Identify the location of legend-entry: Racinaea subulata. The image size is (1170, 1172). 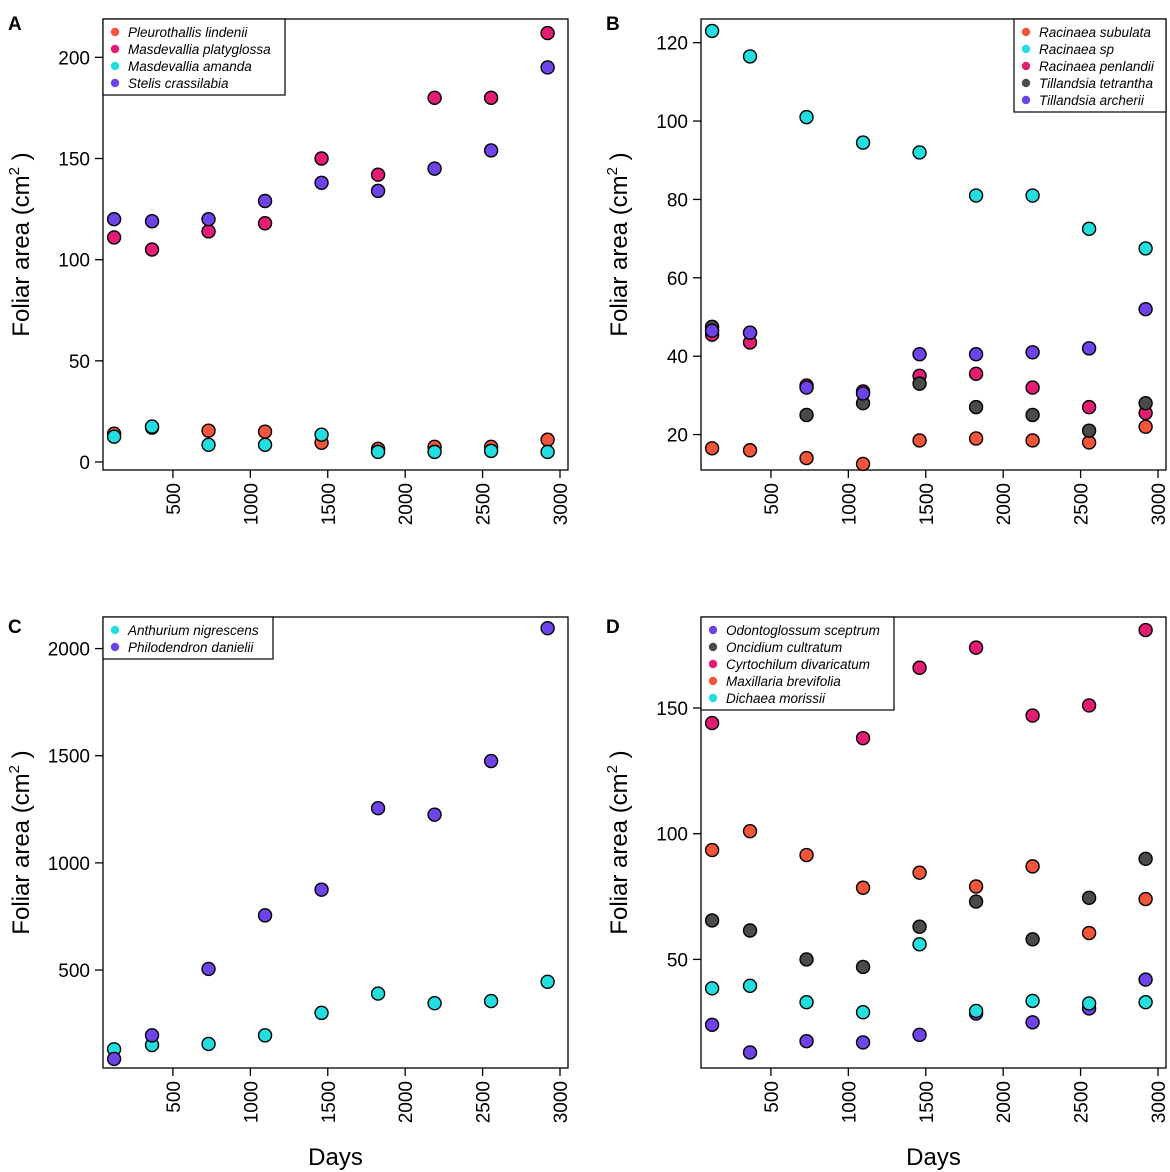
(1095, 32).